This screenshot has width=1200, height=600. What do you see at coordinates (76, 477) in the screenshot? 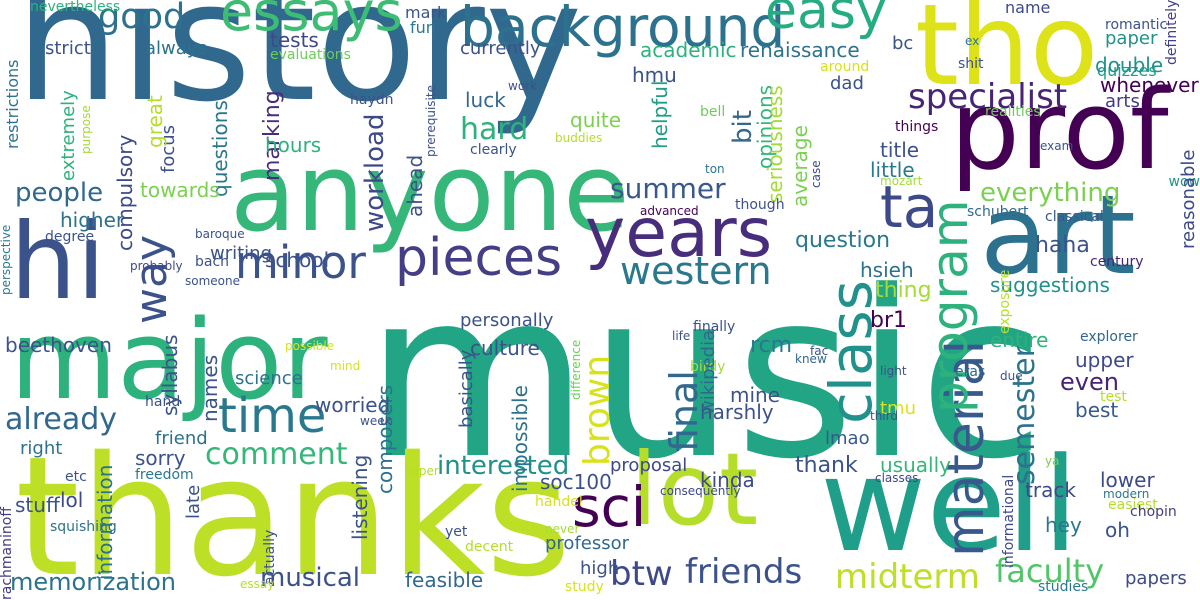
I see `word-etc: etc` at bounding box center [76, 477].